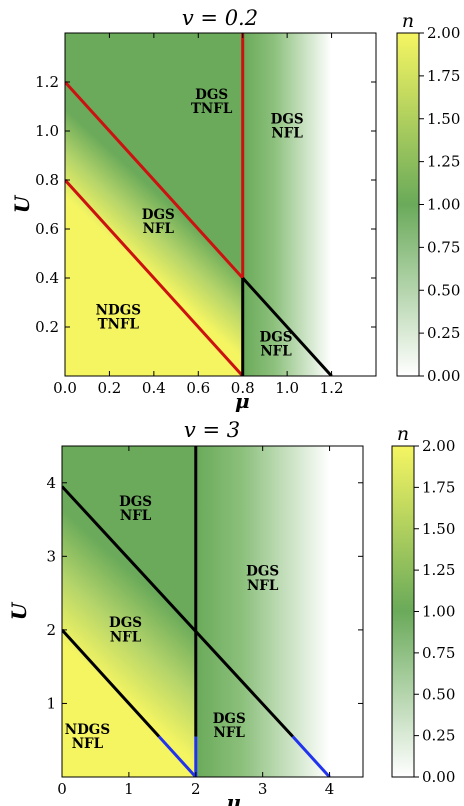  Describe the element at coordinates (263, 789) in the screenshot. I see `x-tick-label: 3` at that location.